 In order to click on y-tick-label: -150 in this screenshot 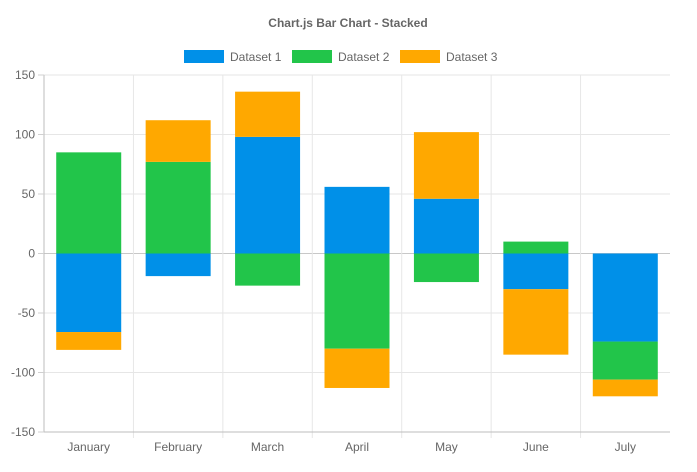, I will do `click(23, 432)`.